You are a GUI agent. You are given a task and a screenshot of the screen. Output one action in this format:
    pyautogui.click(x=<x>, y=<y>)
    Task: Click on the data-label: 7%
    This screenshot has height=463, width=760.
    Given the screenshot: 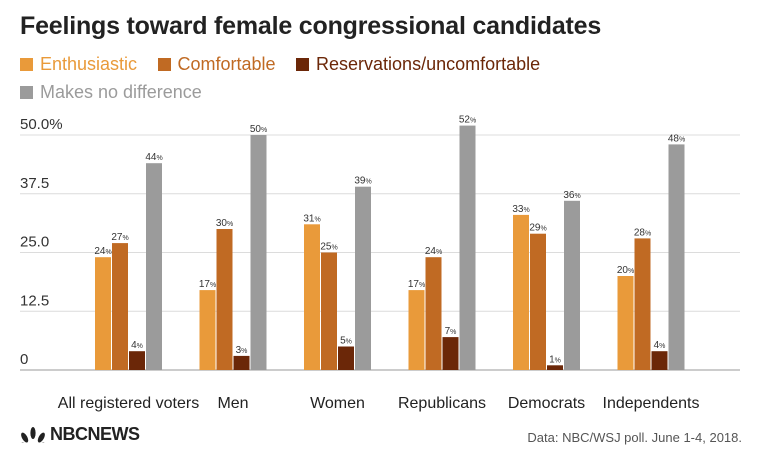 What is the action you would take?
    pyautogui.click(x=451, y=331)
    